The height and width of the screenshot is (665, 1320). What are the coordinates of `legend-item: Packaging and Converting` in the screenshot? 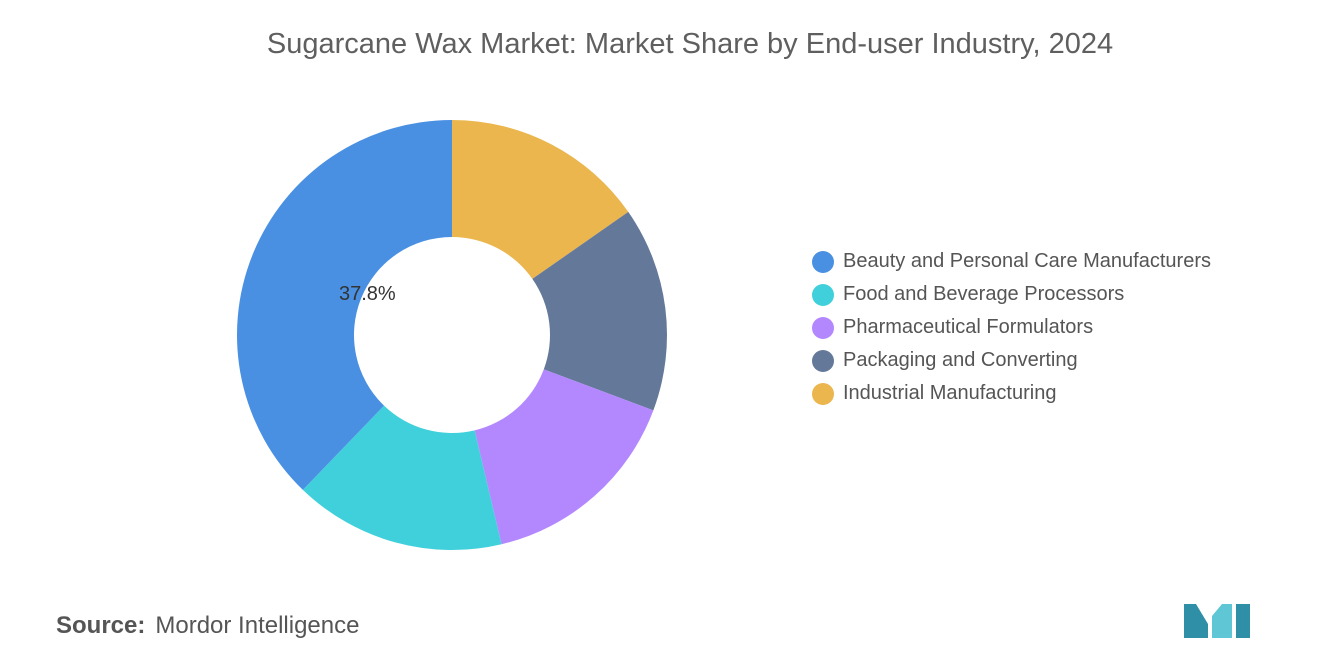 It's located at (1011, 360).